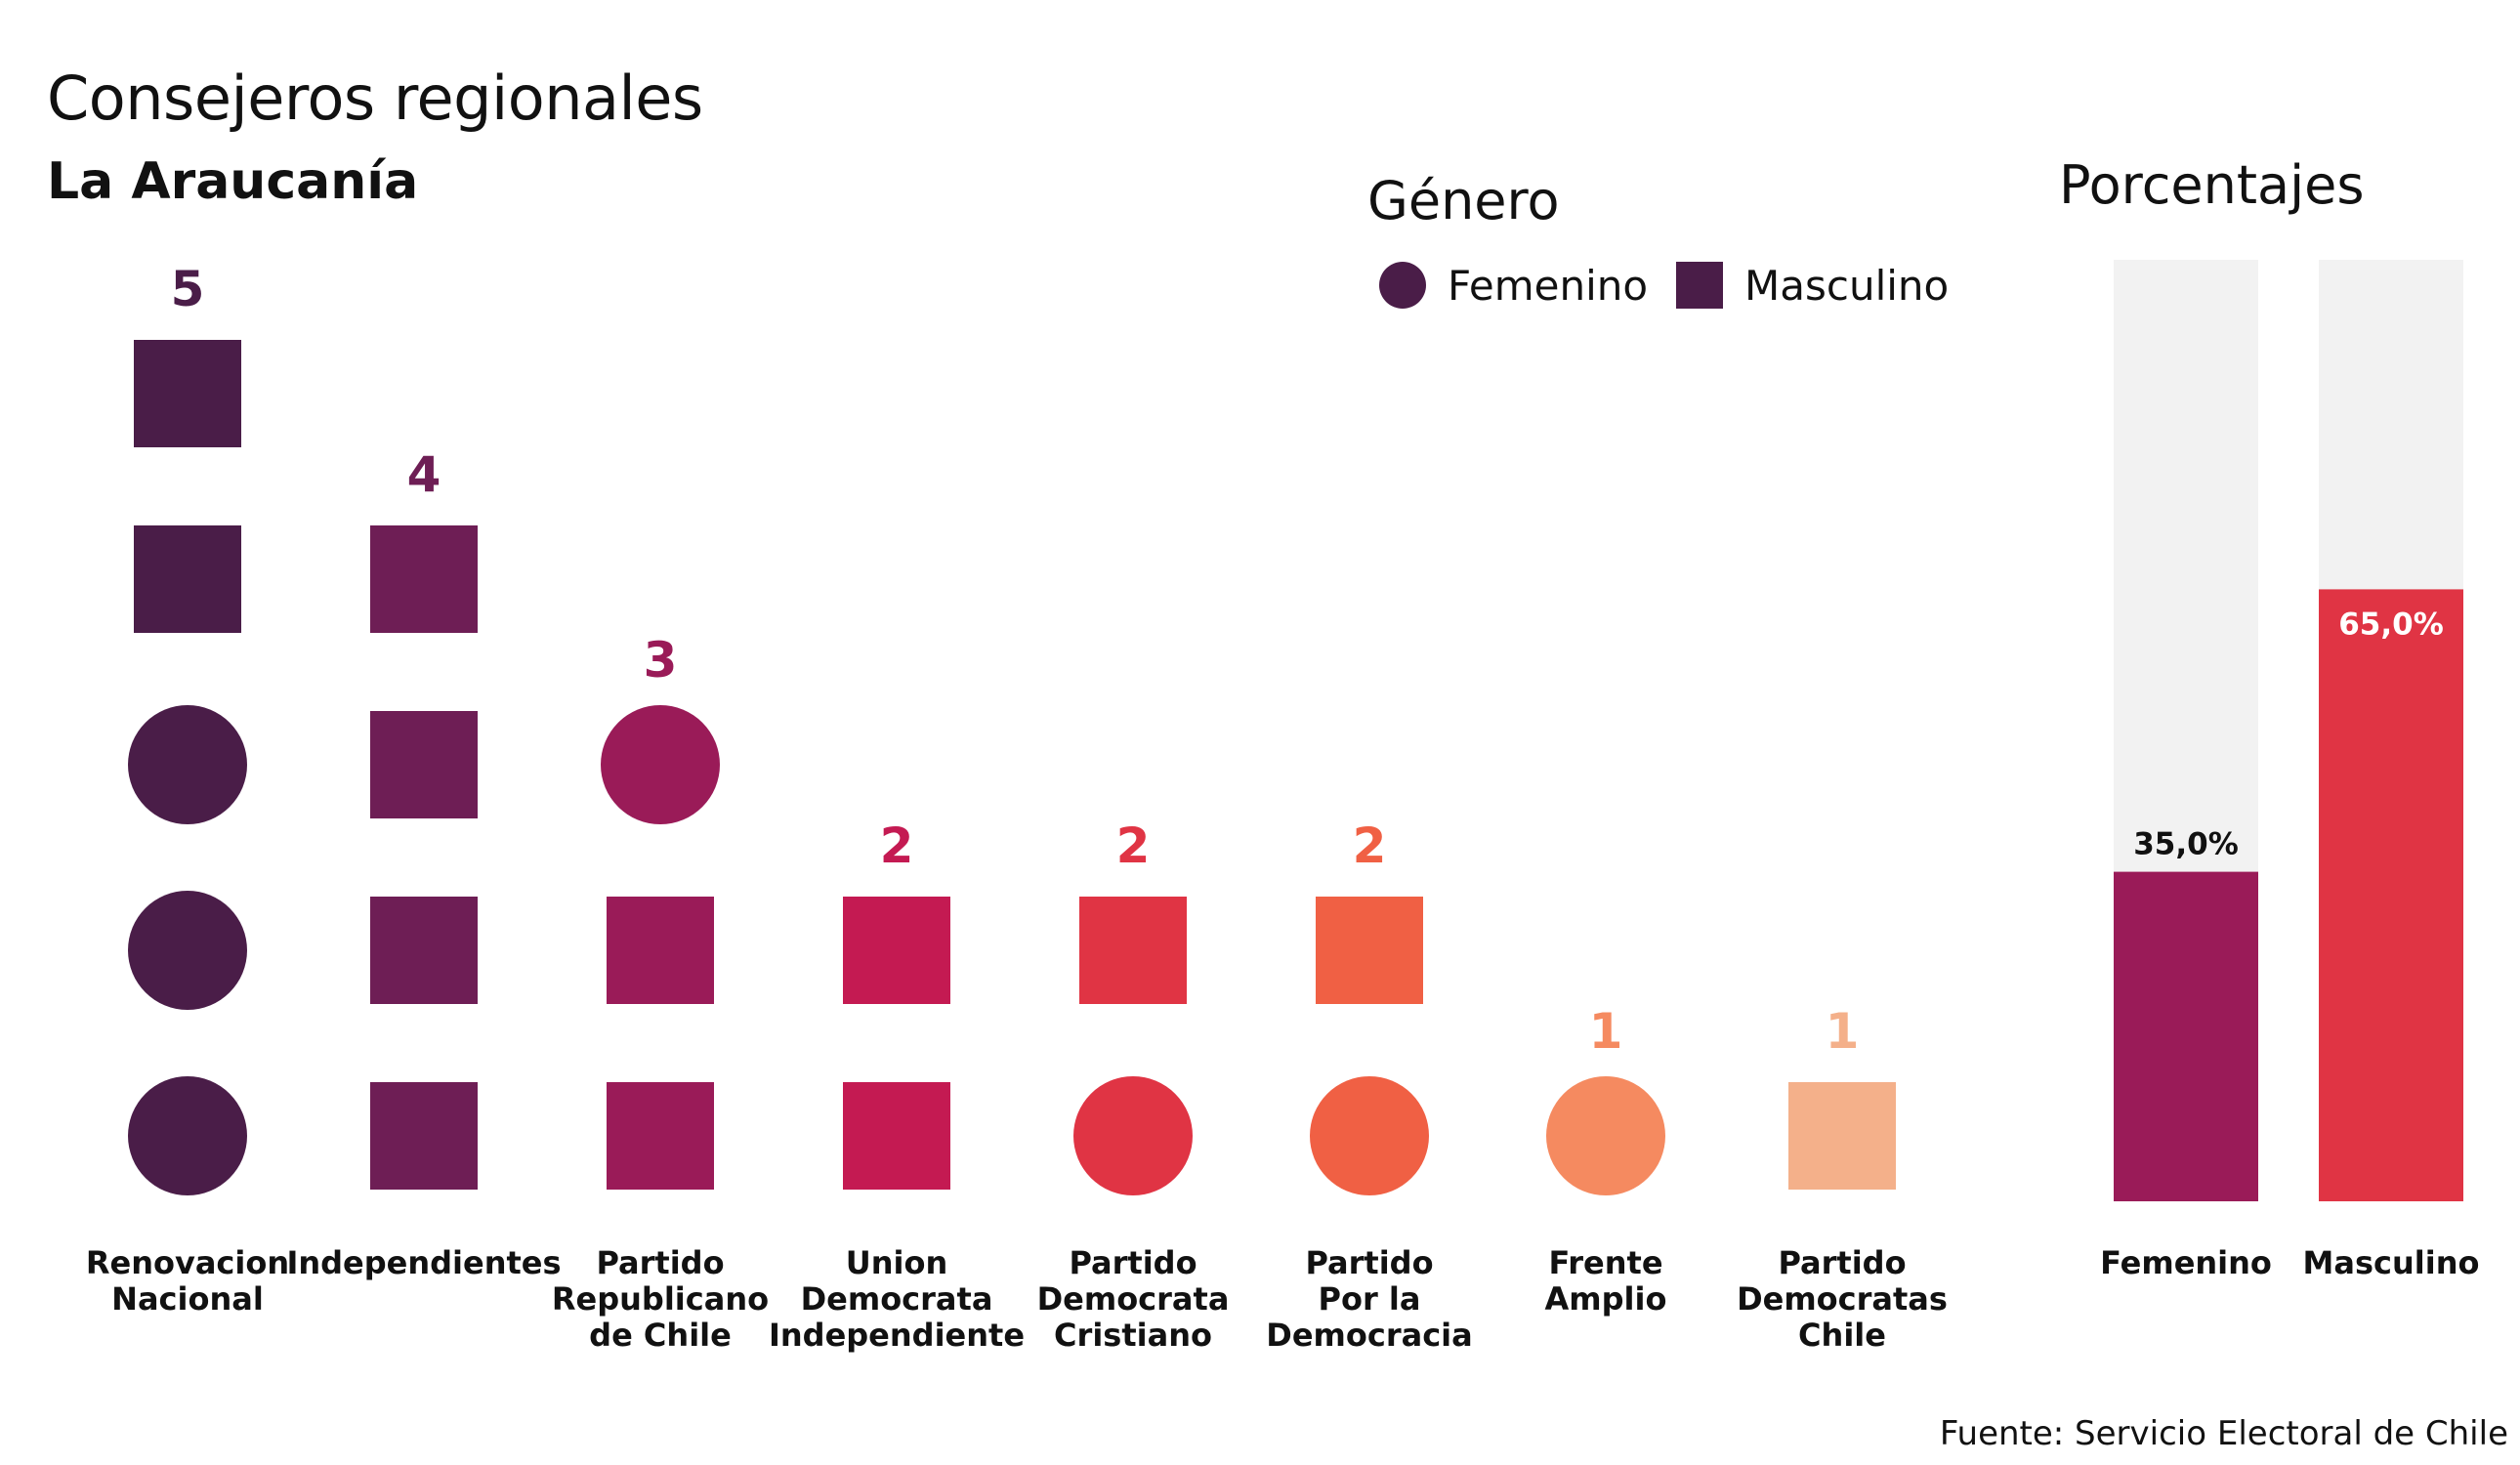 The image size is (2520, 1465). Describe the element at coordinates (660, 1335) in the screenshot. I see `category-label: de Chile` at that location.